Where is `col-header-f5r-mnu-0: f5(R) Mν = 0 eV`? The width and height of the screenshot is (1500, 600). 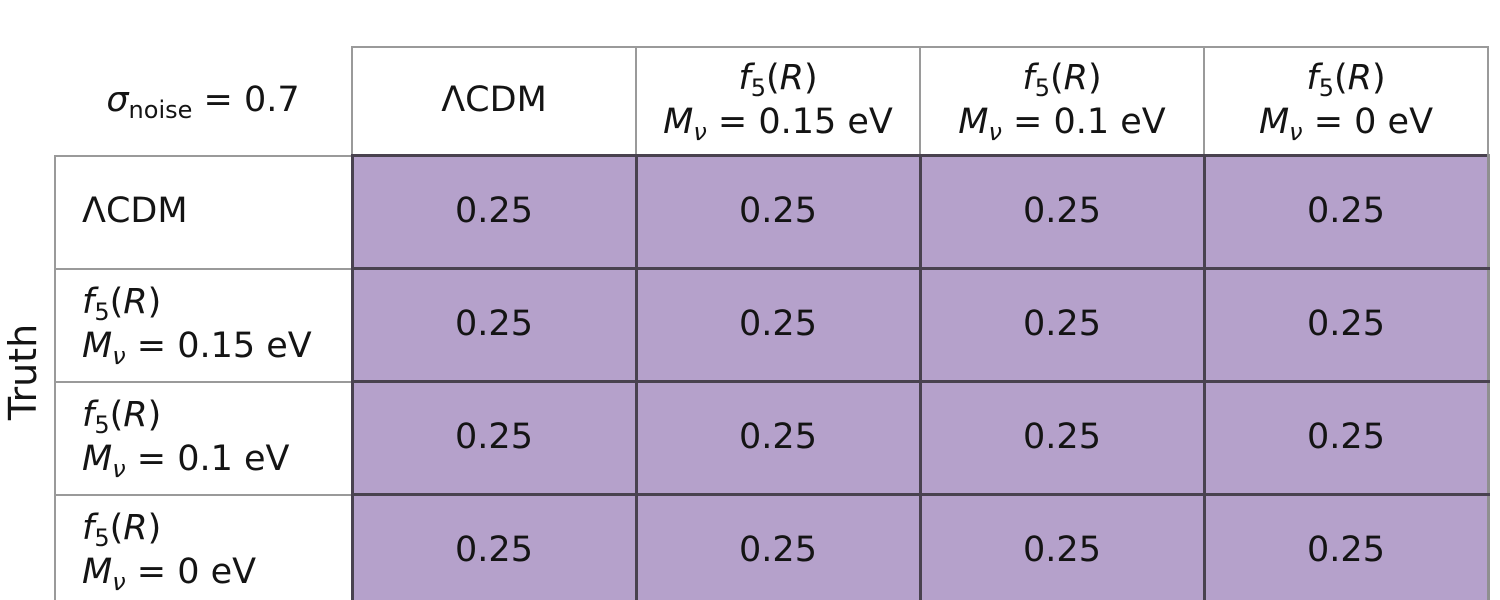 col-header-f5r-mnu-0: f5(R) Mν = 0 eV is located at coordinates (1346, 101).